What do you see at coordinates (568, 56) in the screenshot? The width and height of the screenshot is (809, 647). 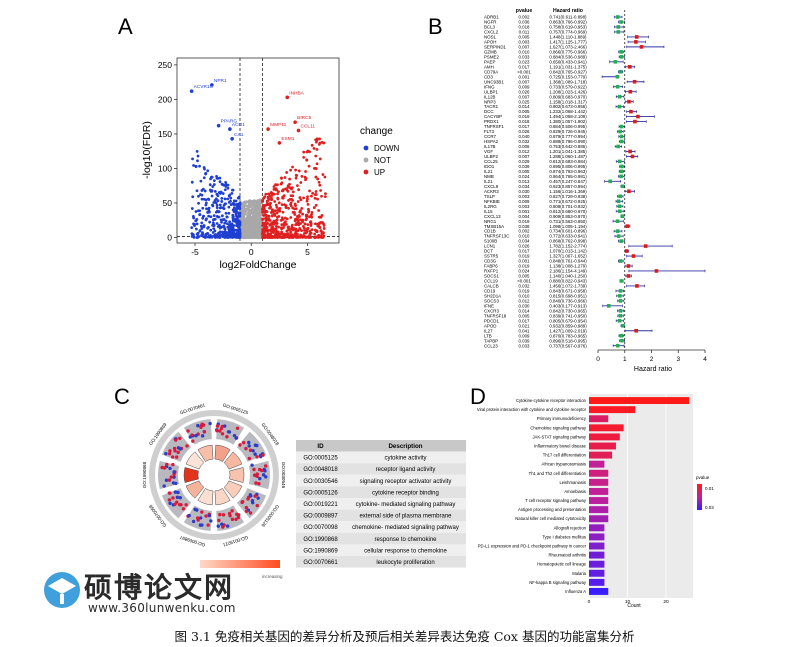 I see `forest-hr-text: 0.884(0.536-0.989)` at bounding box center [568, 56].